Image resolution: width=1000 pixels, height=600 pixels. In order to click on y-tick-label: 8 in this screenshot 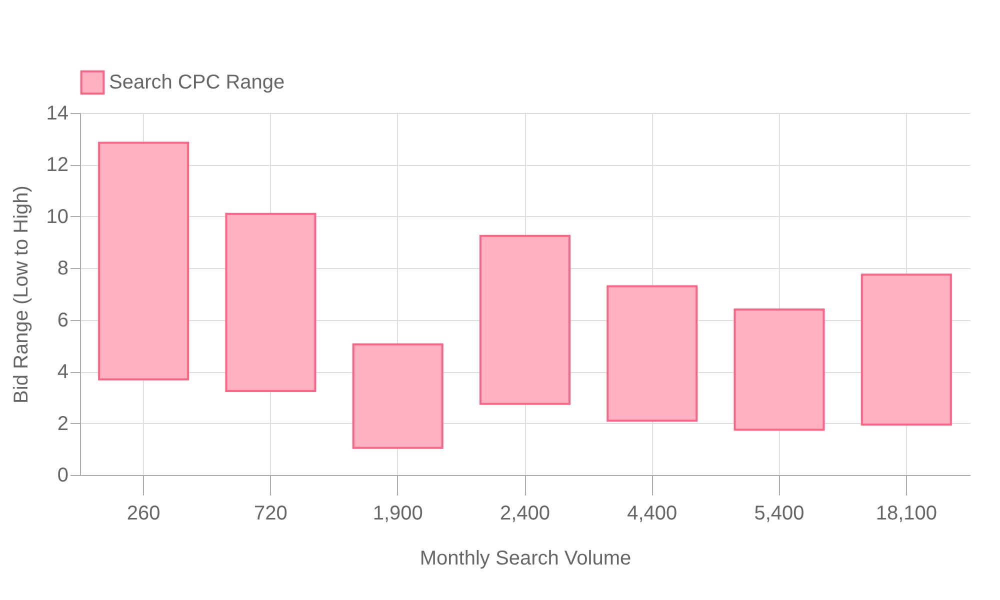, I will do `click(62, 269)`.